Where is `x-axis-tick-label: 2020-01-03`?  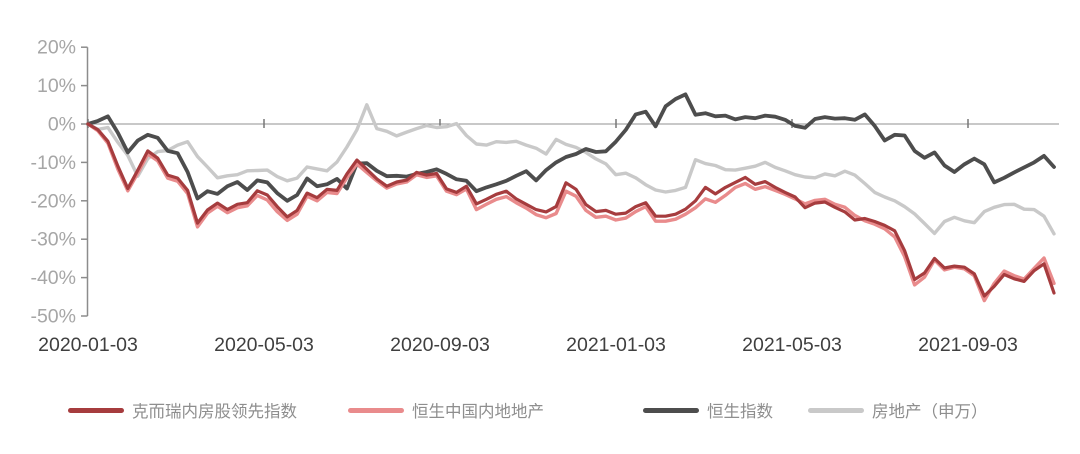
x-axis-tick-label: 2020-01-03 is located at coordinates (88, 345).